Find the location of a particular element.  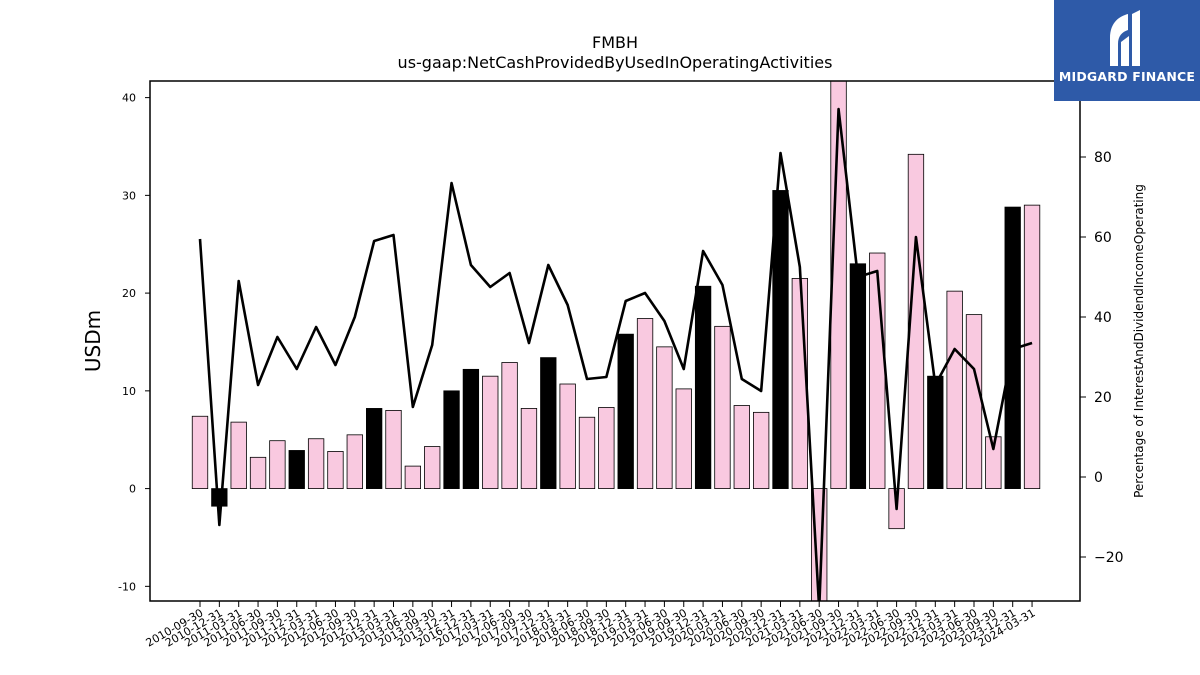

y-tick-label: 20 is located at coordinates (129, 293).